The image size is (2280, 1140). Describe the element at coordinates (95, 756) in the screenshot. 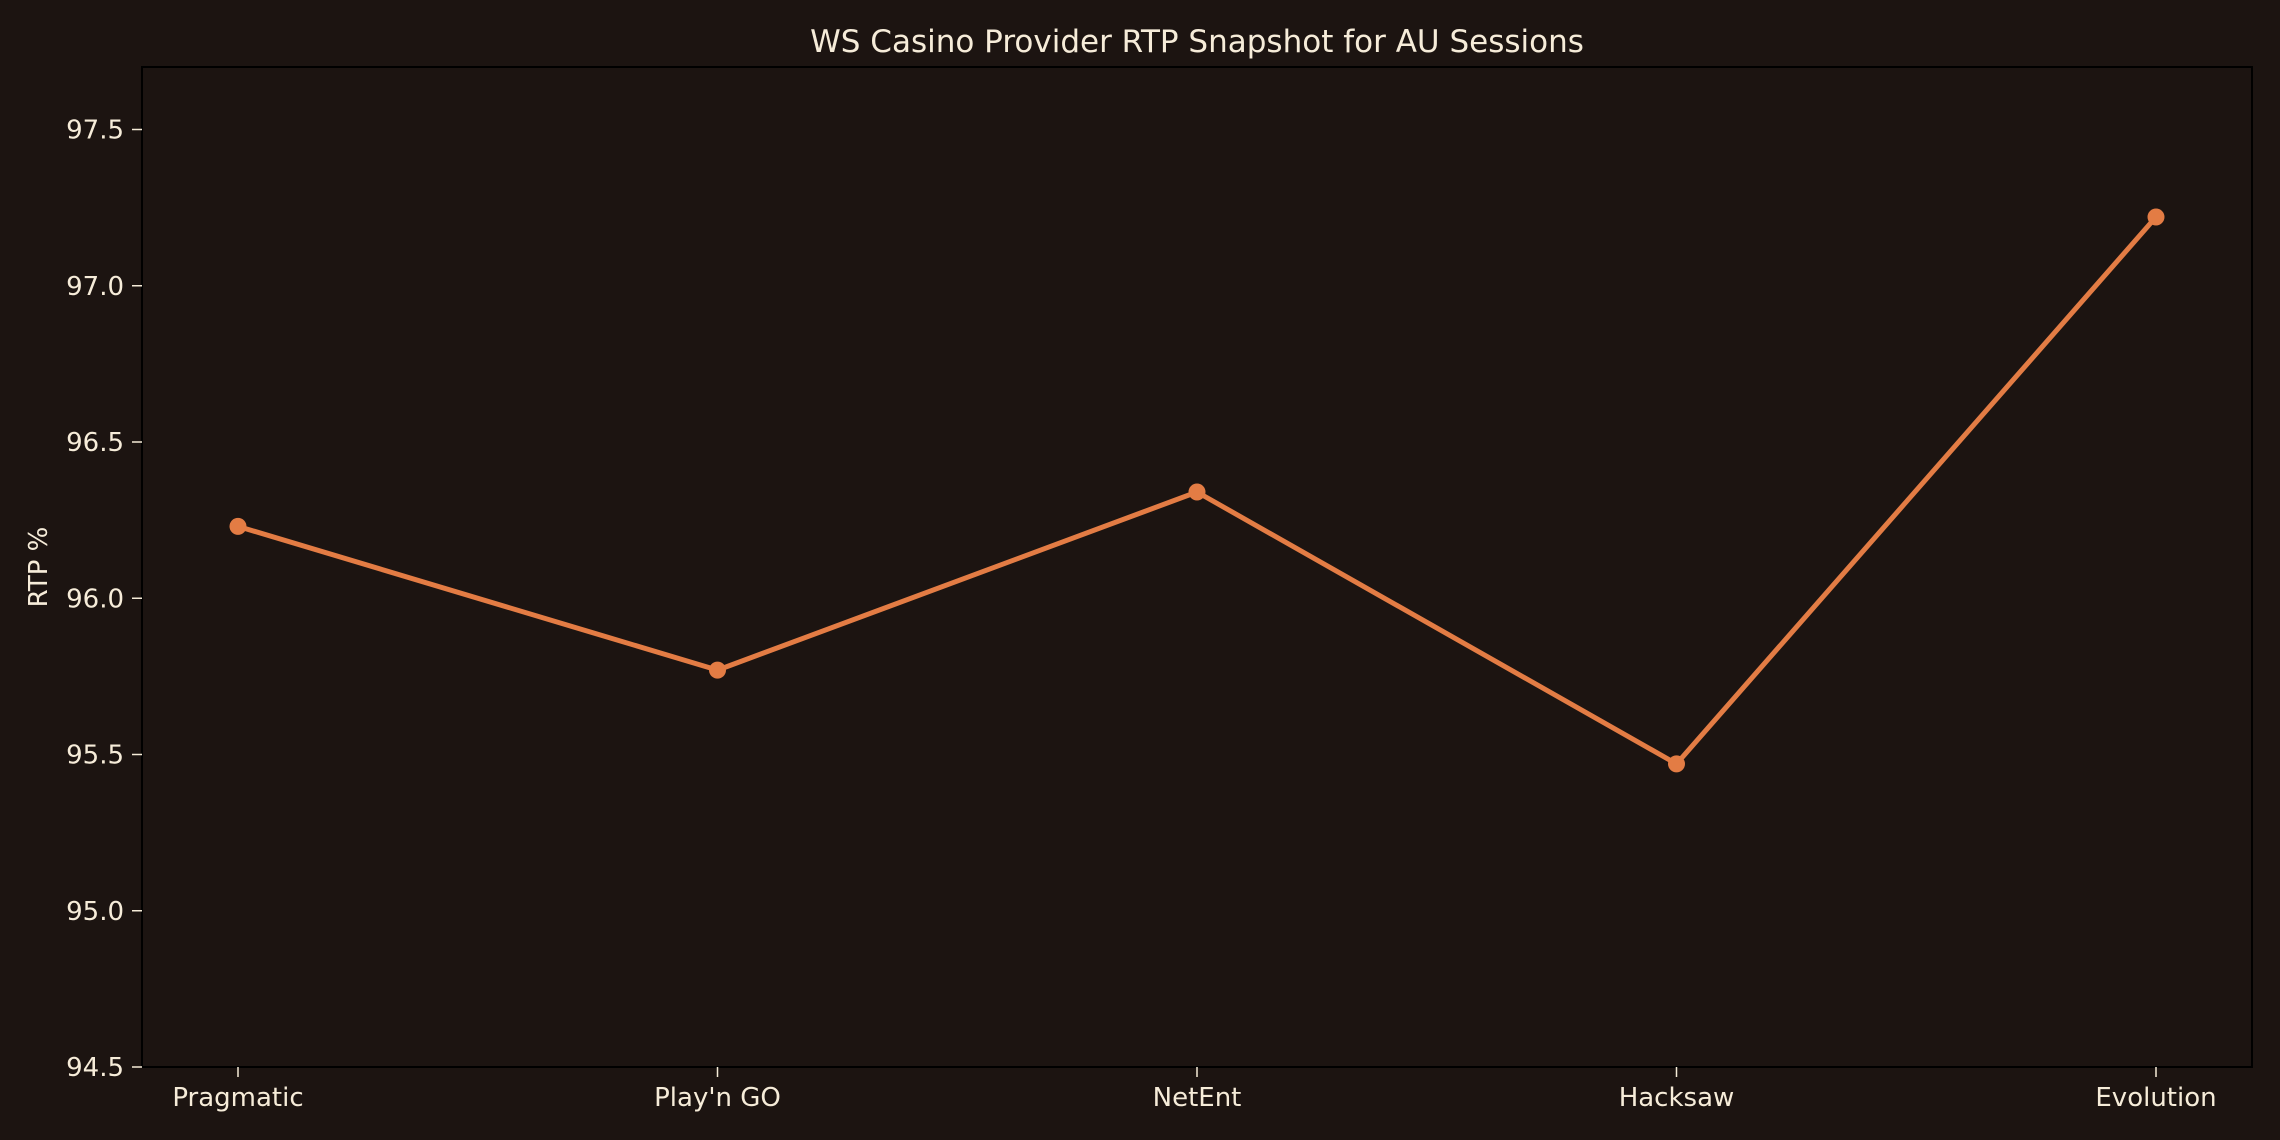

I see `y-tick-label: 95.5` at that location.